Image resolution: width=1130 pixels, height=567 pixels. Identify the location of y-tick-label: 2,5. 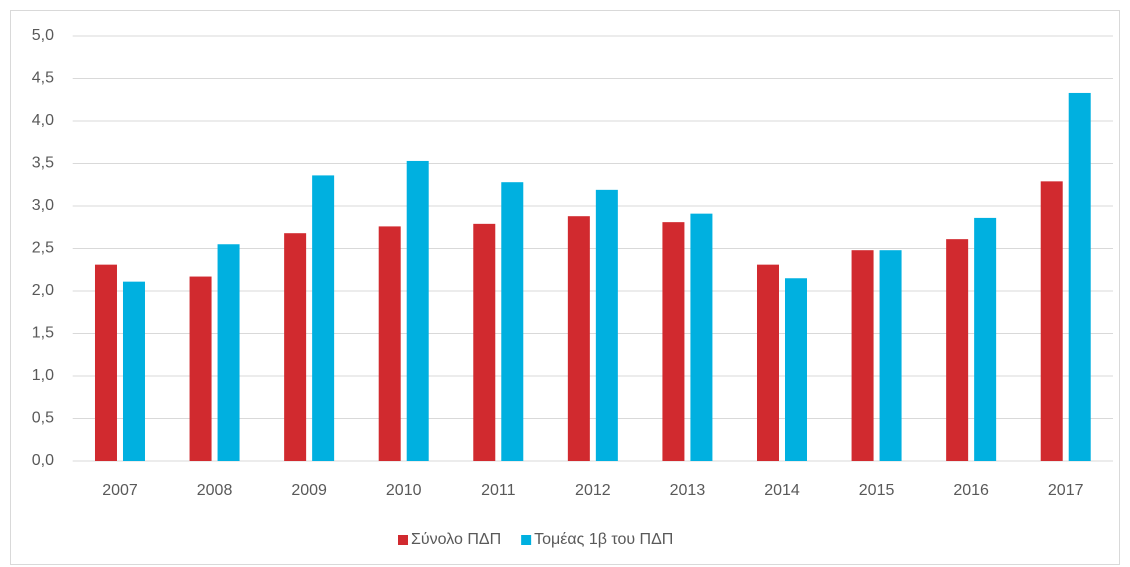
(43, 248).